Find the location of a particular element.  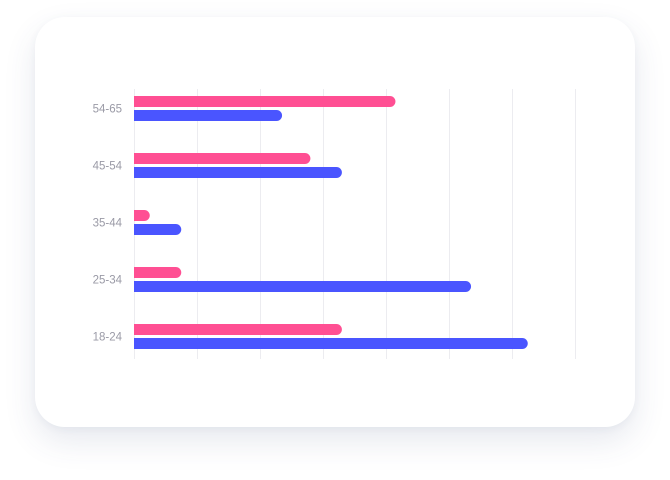

bar-25-34-series-1-base is located at coordinates (137, 272).